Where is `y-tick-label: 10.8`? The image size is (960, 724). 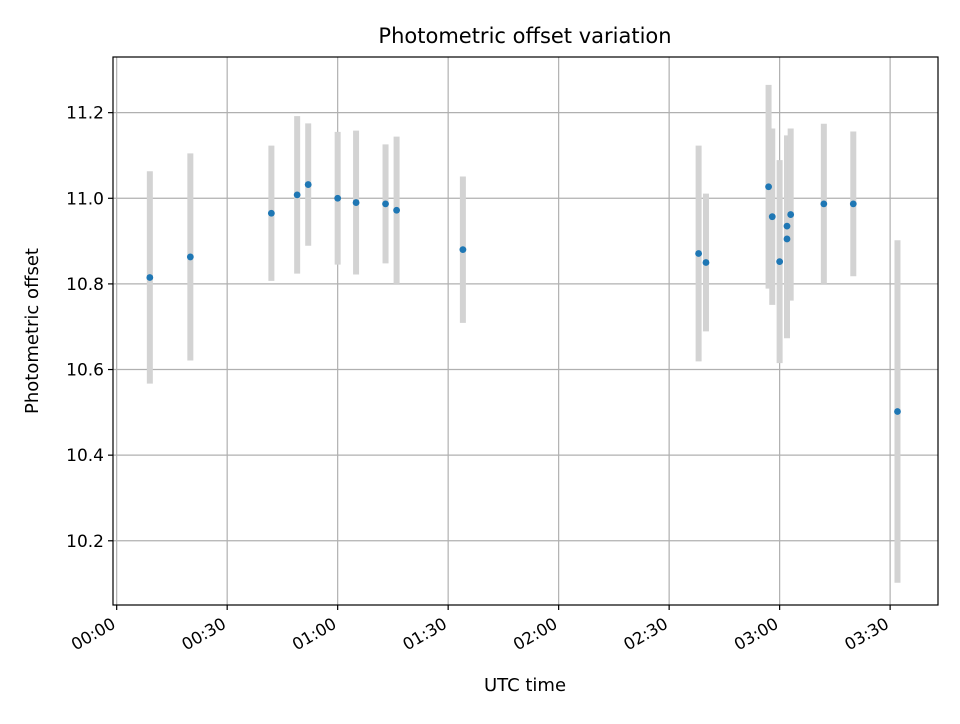
y-tick-label: 10.8 is located at coordinates (85, 285).